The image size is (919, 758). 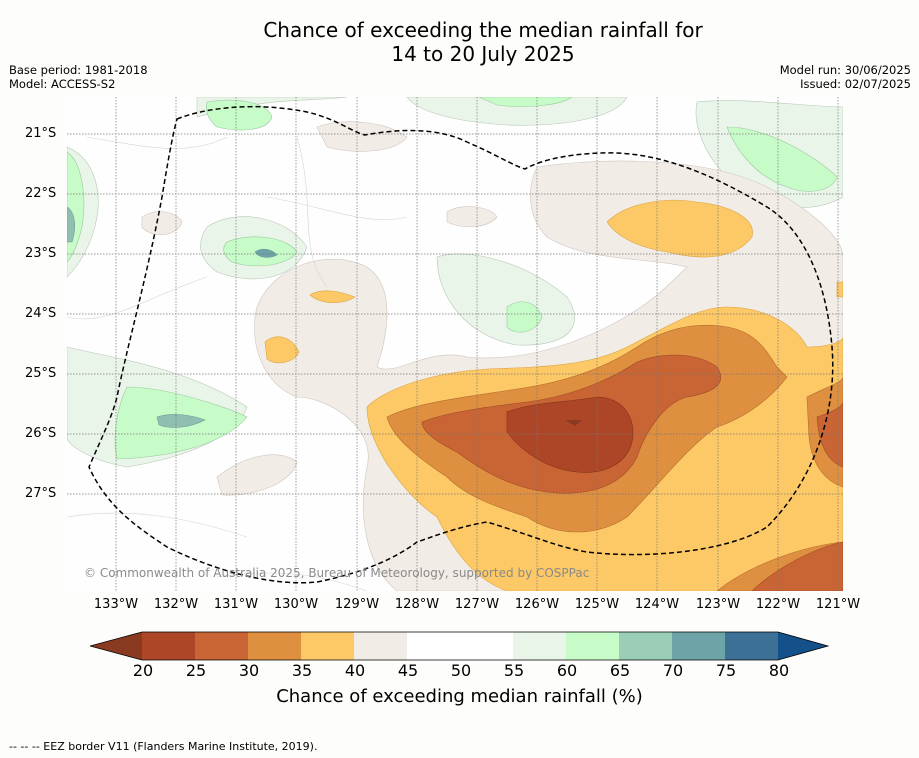 I want to click on x-tick-130w: 130°W, so click(x=296, y=604).